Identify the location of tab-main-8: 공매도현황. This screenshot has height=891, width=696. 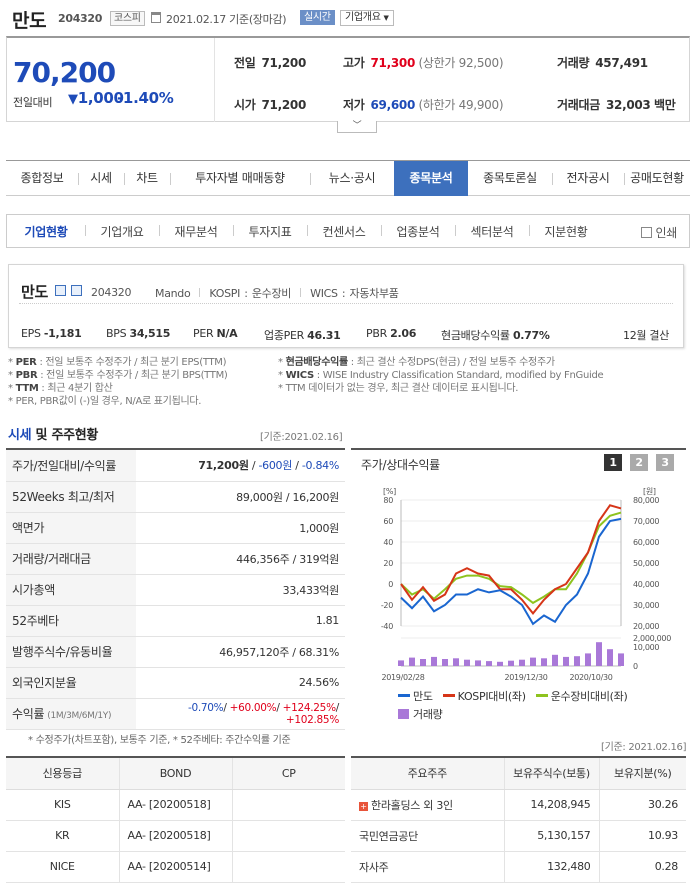
(657, 178).